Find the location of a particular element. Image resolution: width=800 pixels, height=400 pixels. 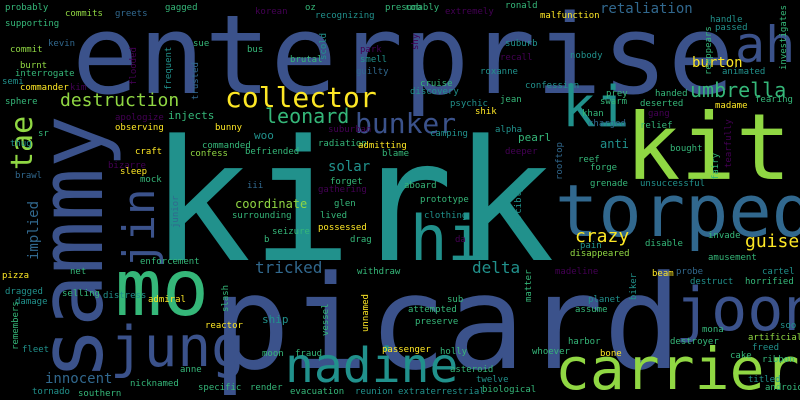

word-brutal: brutal is located at coordinates (306, 60).